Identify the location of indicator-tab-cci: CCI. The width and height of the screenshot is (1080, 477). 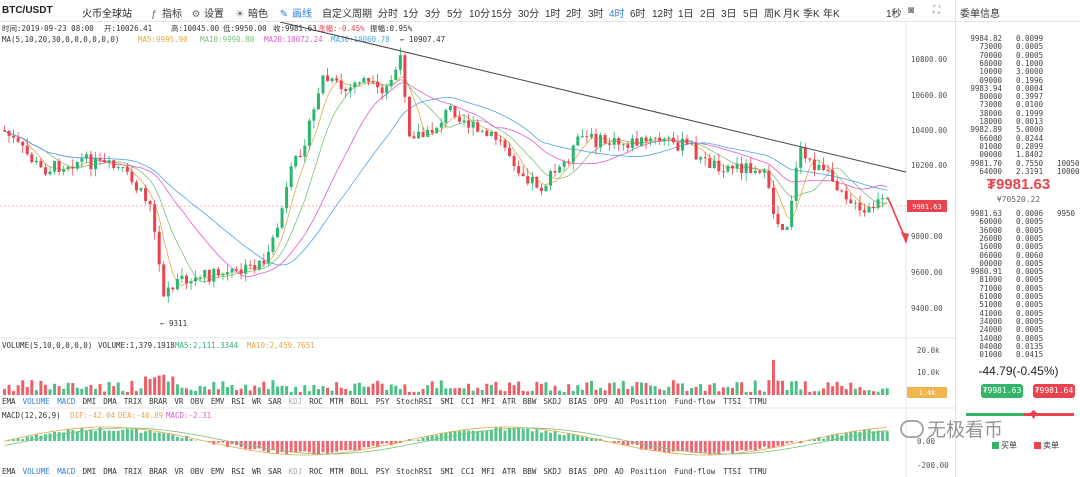
(468, 471).